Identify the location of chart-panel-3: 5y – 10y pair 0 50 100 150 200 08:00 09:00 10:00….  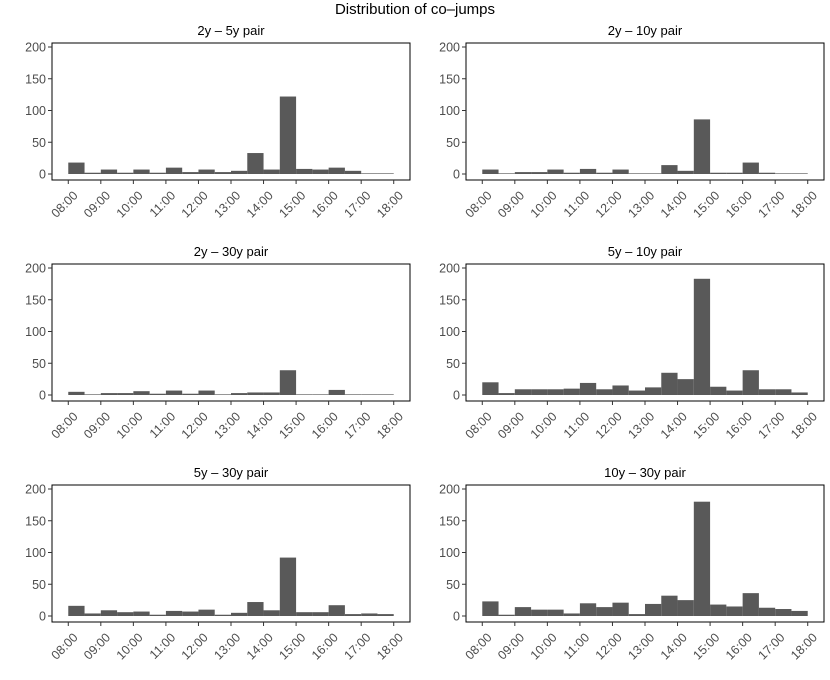
(632, 342).